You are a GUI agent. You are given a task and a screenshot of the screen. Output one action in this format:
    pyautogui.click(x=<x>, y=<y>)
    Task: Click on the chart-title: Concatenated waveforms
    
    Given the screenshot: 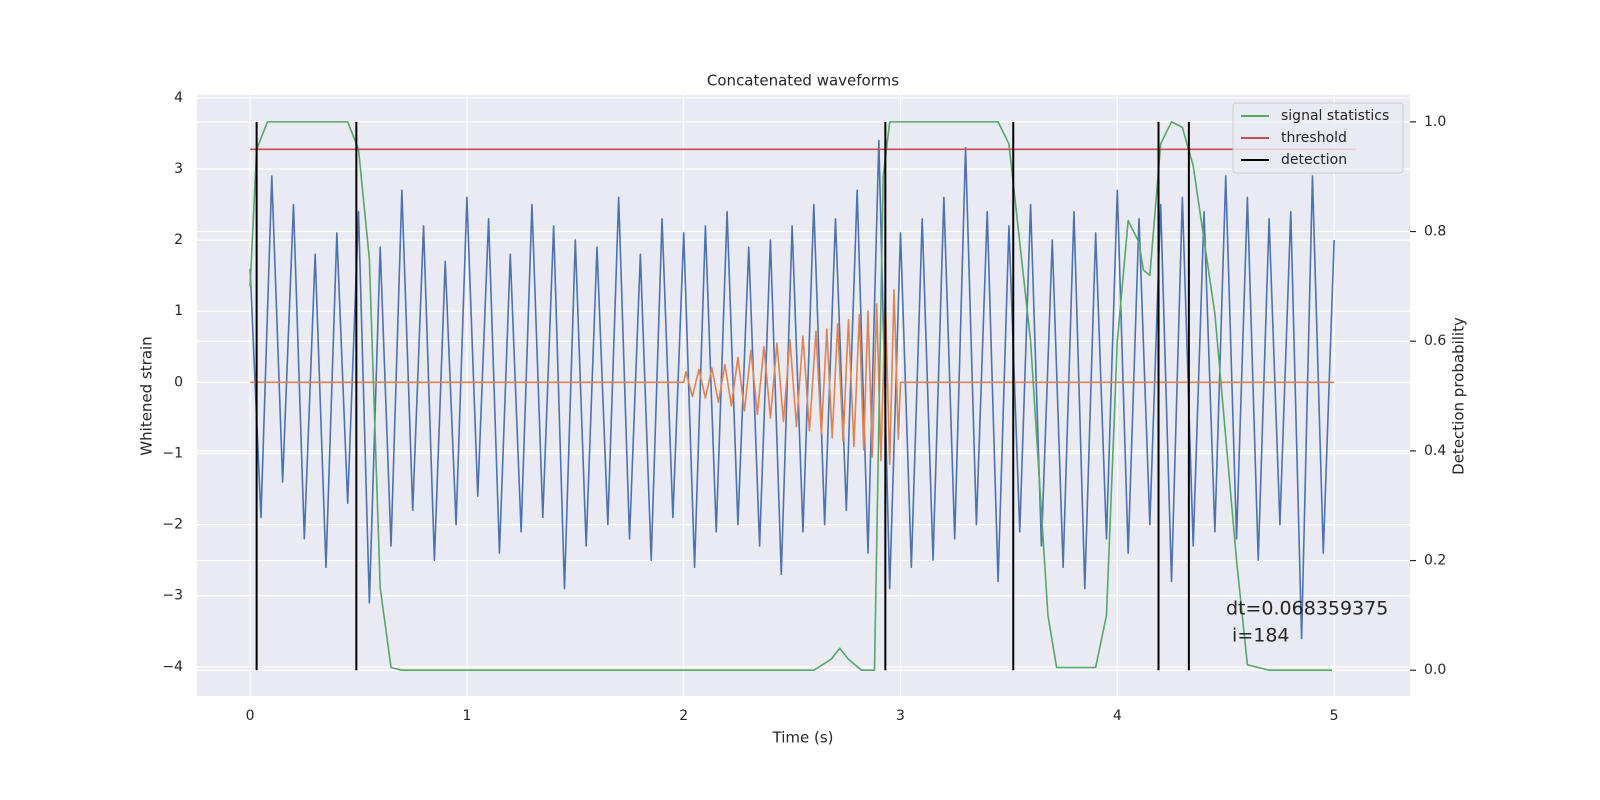 What is the action you would take?
    pyautogui.click(x=803, y=81)
    